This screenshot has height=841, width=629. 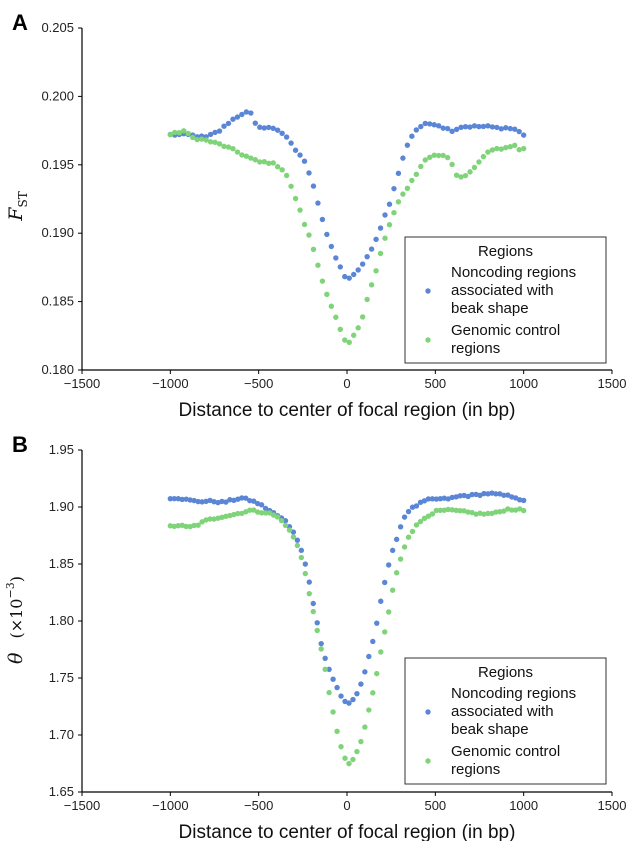 What do you see at coordinates (57, 301) in the screenshot?
I see `y-tick-label: 0.185` at bounding box center [57, 301].